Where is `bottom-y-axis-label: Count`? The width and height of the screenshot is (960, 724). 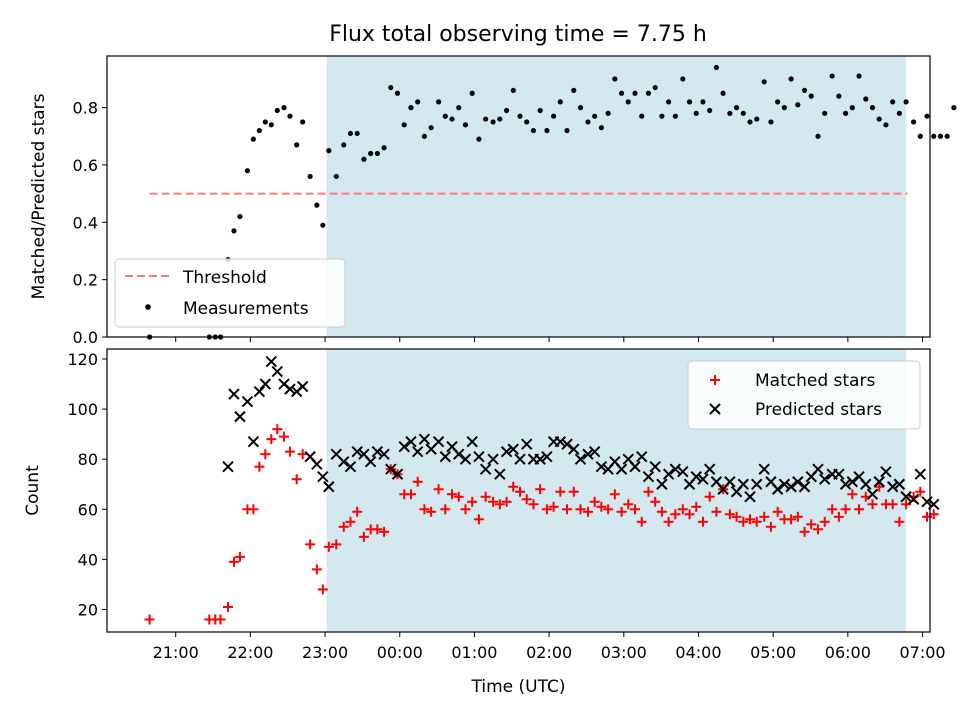
bottom-y-axis-label: Count is located at coordinates (33, 490).